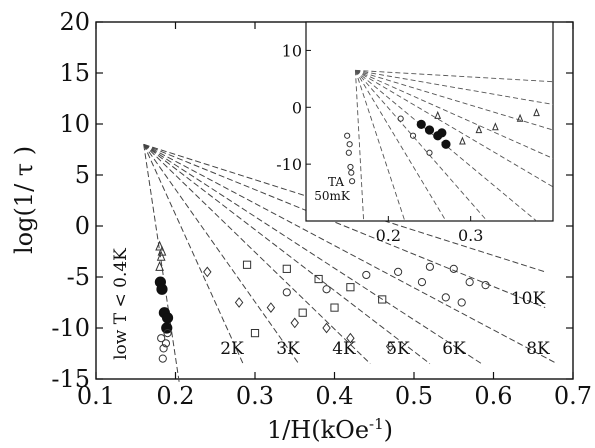 This screenshot has height=448, width=595. What do you see at coordinates (288, 349) in the screenshot?
I see `curve-label-3k: 3K` at bounding box center [288, 349].